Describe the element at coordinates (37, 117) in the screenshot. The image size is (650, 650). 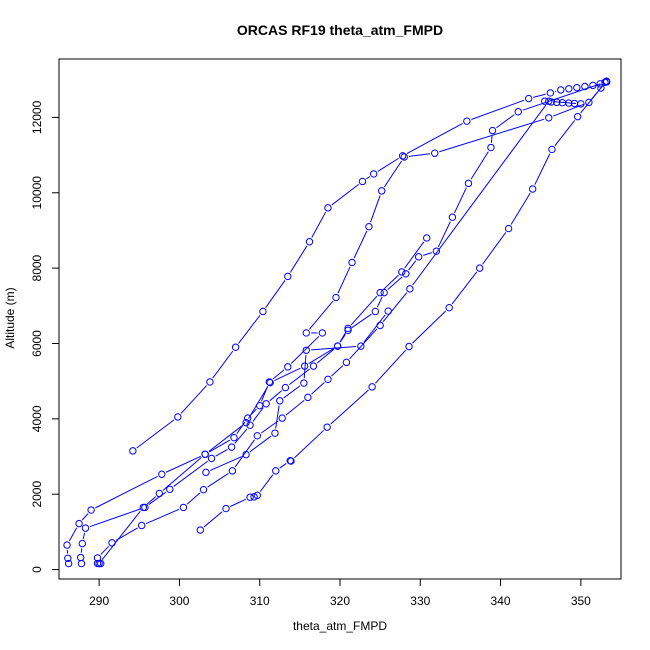
I see `y-tick-label: 12000` at that location.